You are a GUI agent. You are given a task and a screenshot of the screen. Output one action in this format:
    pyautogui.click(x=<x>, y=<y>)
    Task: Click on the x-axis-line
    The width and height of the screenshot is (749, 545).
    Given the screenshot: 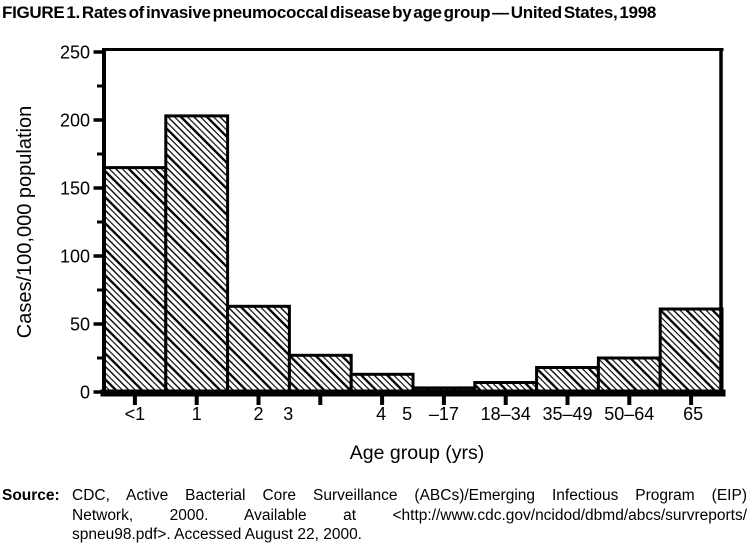 What is the action you would take?
    pyautogui.click(x=413, y=393)
    